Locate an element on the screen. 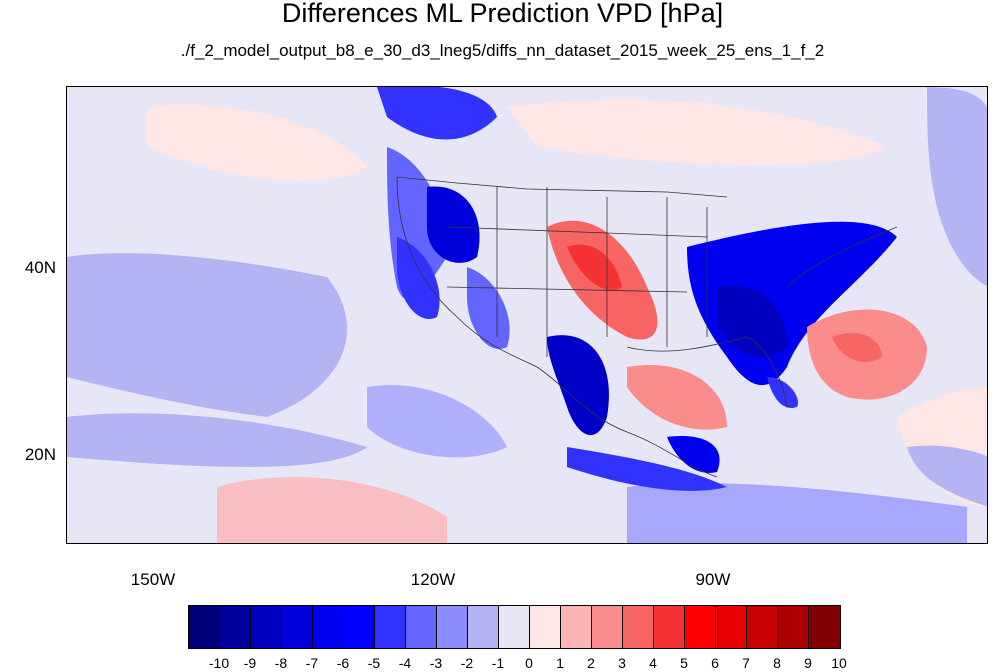  colorbar-tick-label: 5 is located at coordinates (684, 663).